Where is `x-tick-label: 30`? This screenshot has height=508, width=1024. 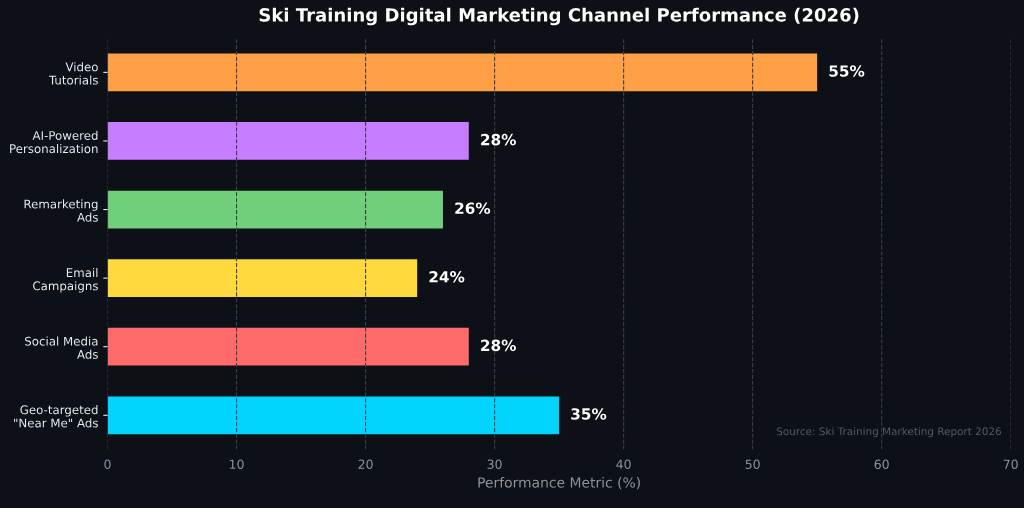 x-tick-label: 30 is located at coordinates (494, 464).